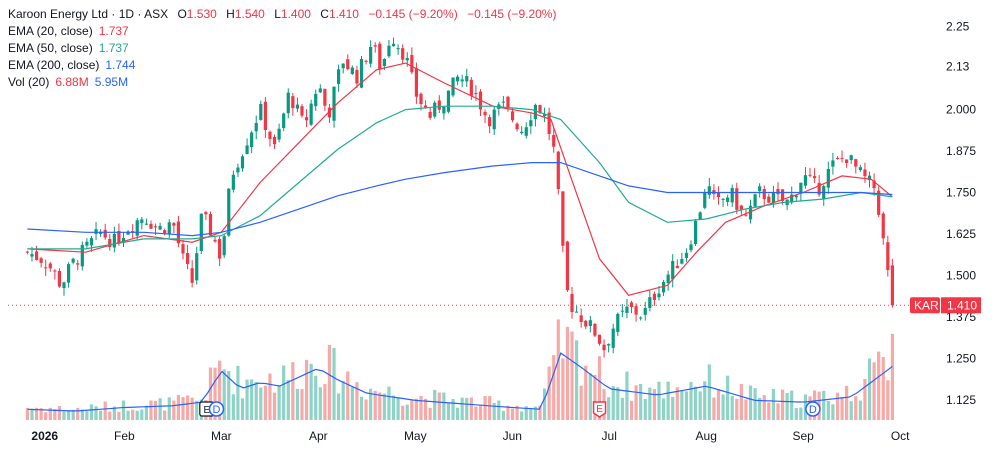 This screenshot has width=1000, height=452. What do you see at coordinates (88, 14) in the screenshot?
I see `symbol-title: Karoon Energy Ltd · 1D · ASX` at bounding box center [88, 14].